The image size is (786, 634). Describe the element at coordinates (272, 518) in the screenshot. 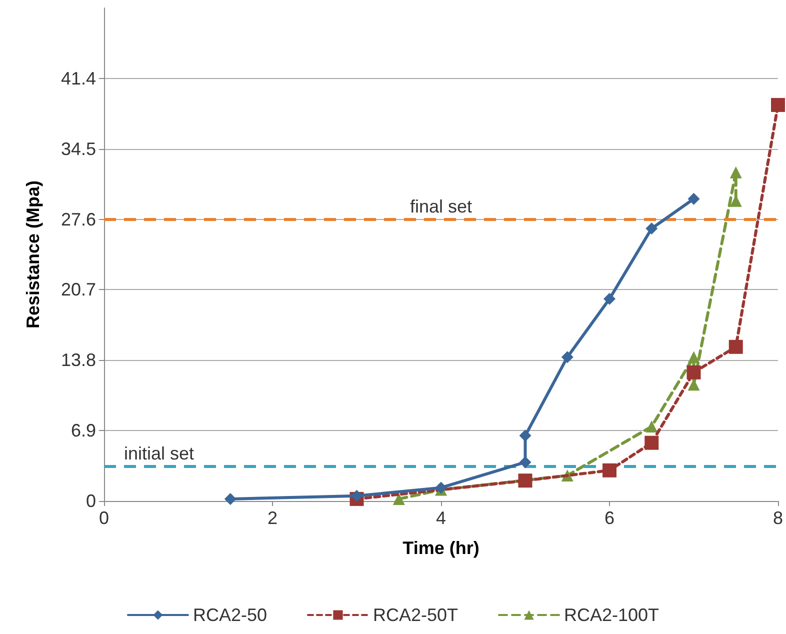

I see `x-tick-label: 2` at that location.